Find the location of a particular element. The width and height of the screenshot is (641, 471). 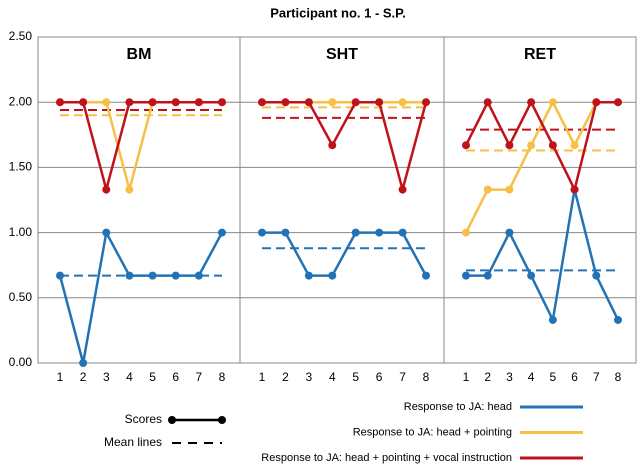

panel-title: SHT is located at coordinates (342, 54).